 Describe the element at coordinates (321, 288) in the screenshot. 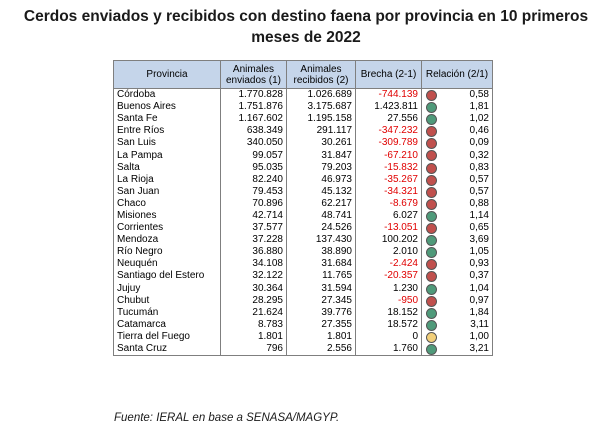

I see `cell-recibidos: 31.594` at that location.